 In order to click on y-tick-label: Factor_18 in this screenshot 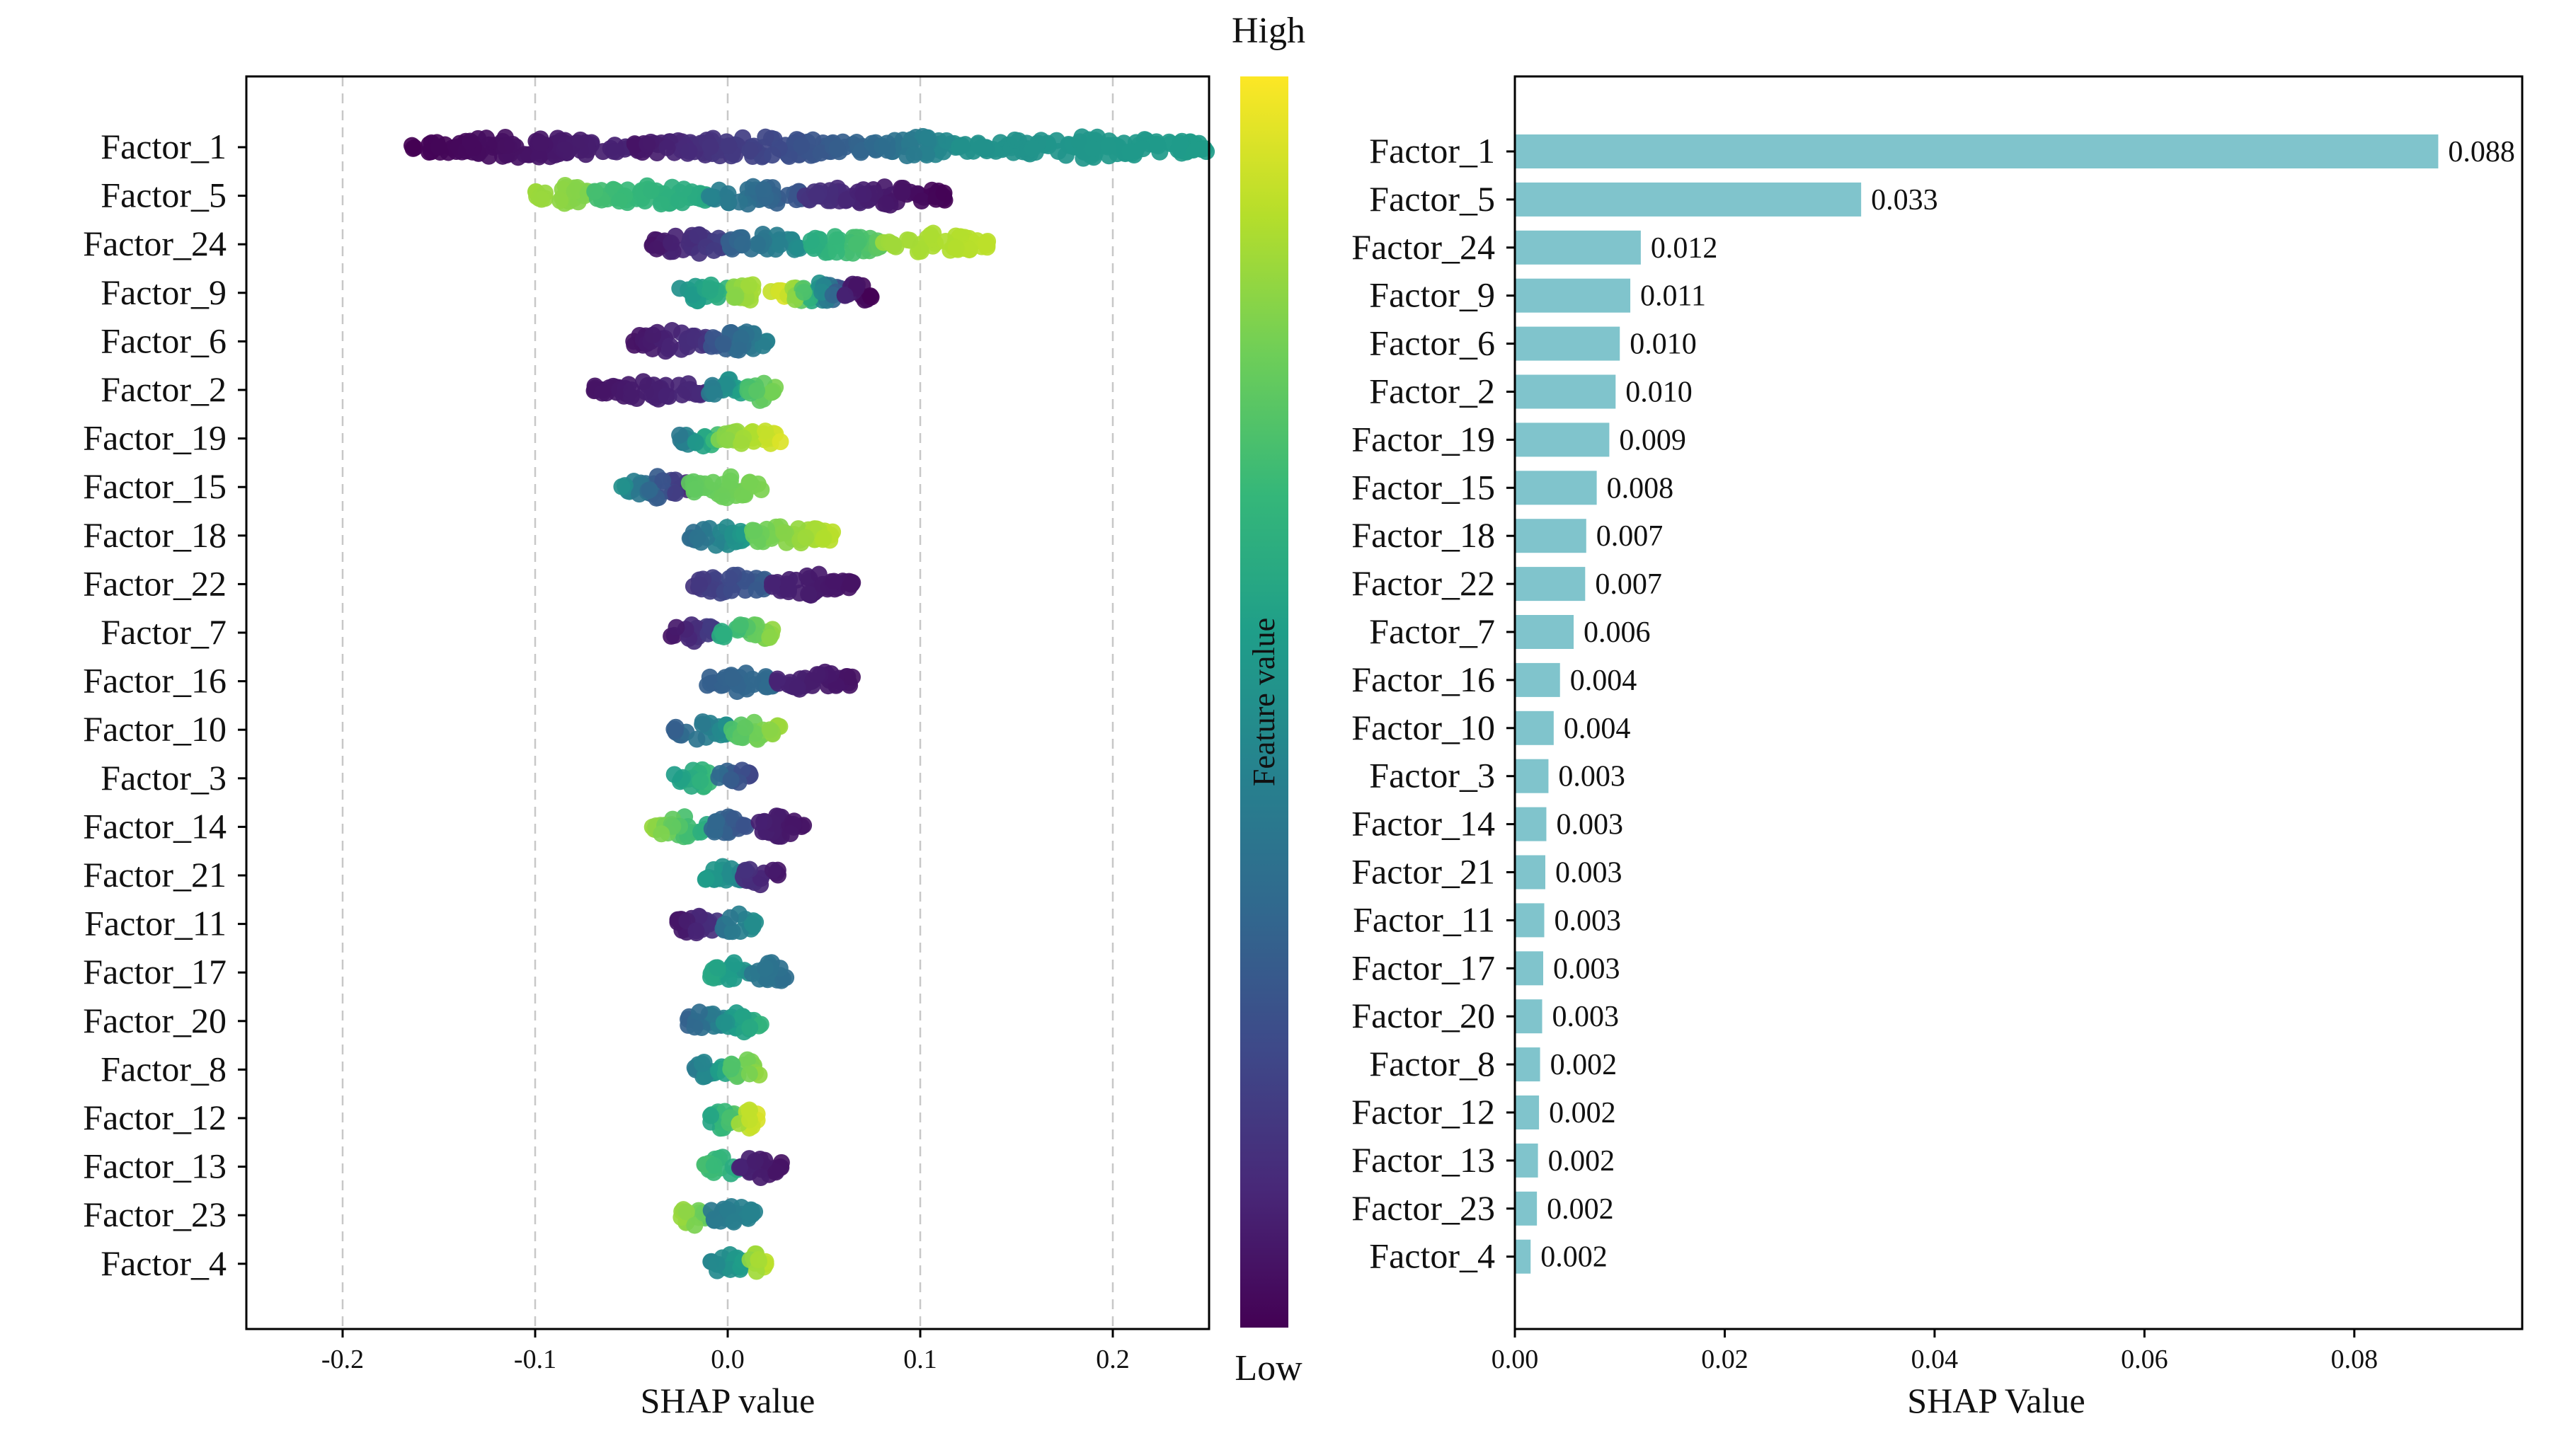, I will do `click(1423, 535)`.